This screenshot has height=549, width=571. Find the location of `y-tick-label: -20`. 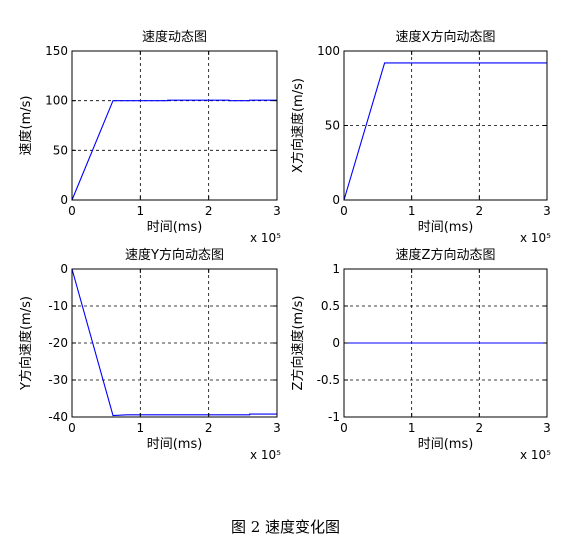

y-tick-label: -20 is located at coordinates (58, 343).